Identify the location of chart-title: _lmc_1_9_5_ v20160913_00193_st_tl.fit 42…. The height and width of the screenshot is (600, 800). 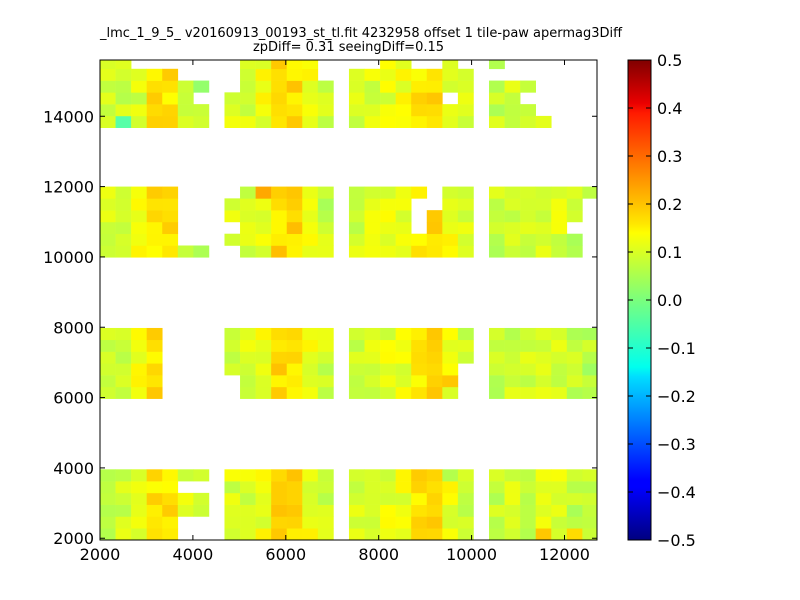
(361, 33).